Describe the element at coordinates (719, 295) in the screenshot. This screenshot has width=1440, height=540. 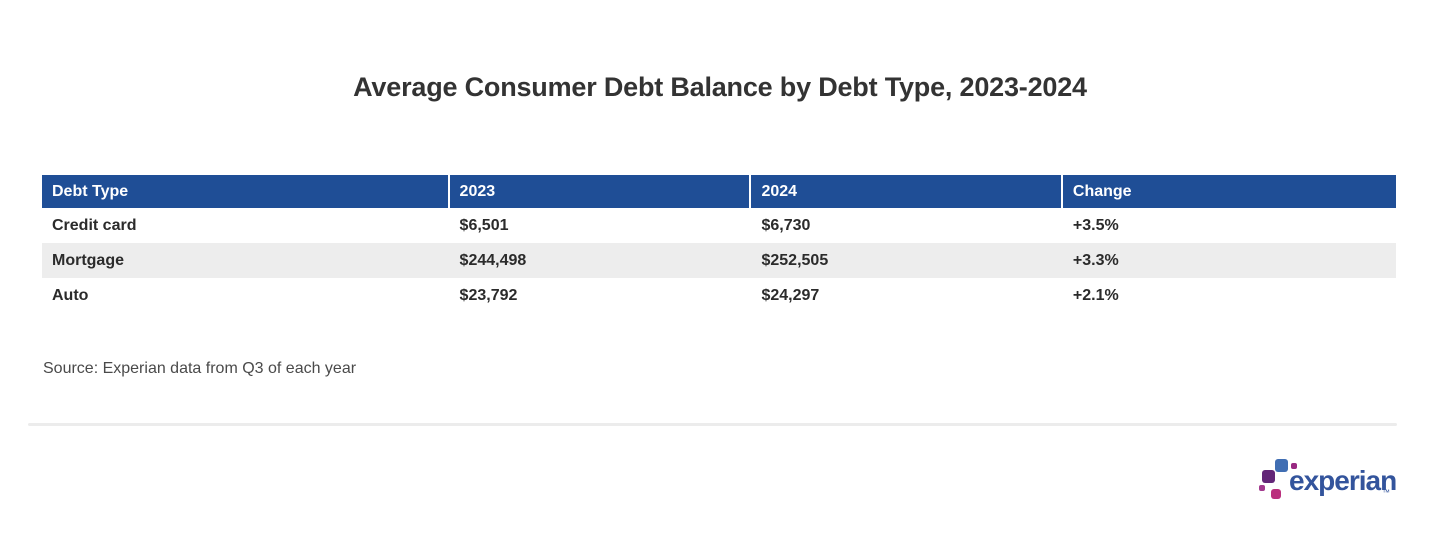
I see `table-row-auto: Auto $23,792 $24,297 +2.1%` at that location.